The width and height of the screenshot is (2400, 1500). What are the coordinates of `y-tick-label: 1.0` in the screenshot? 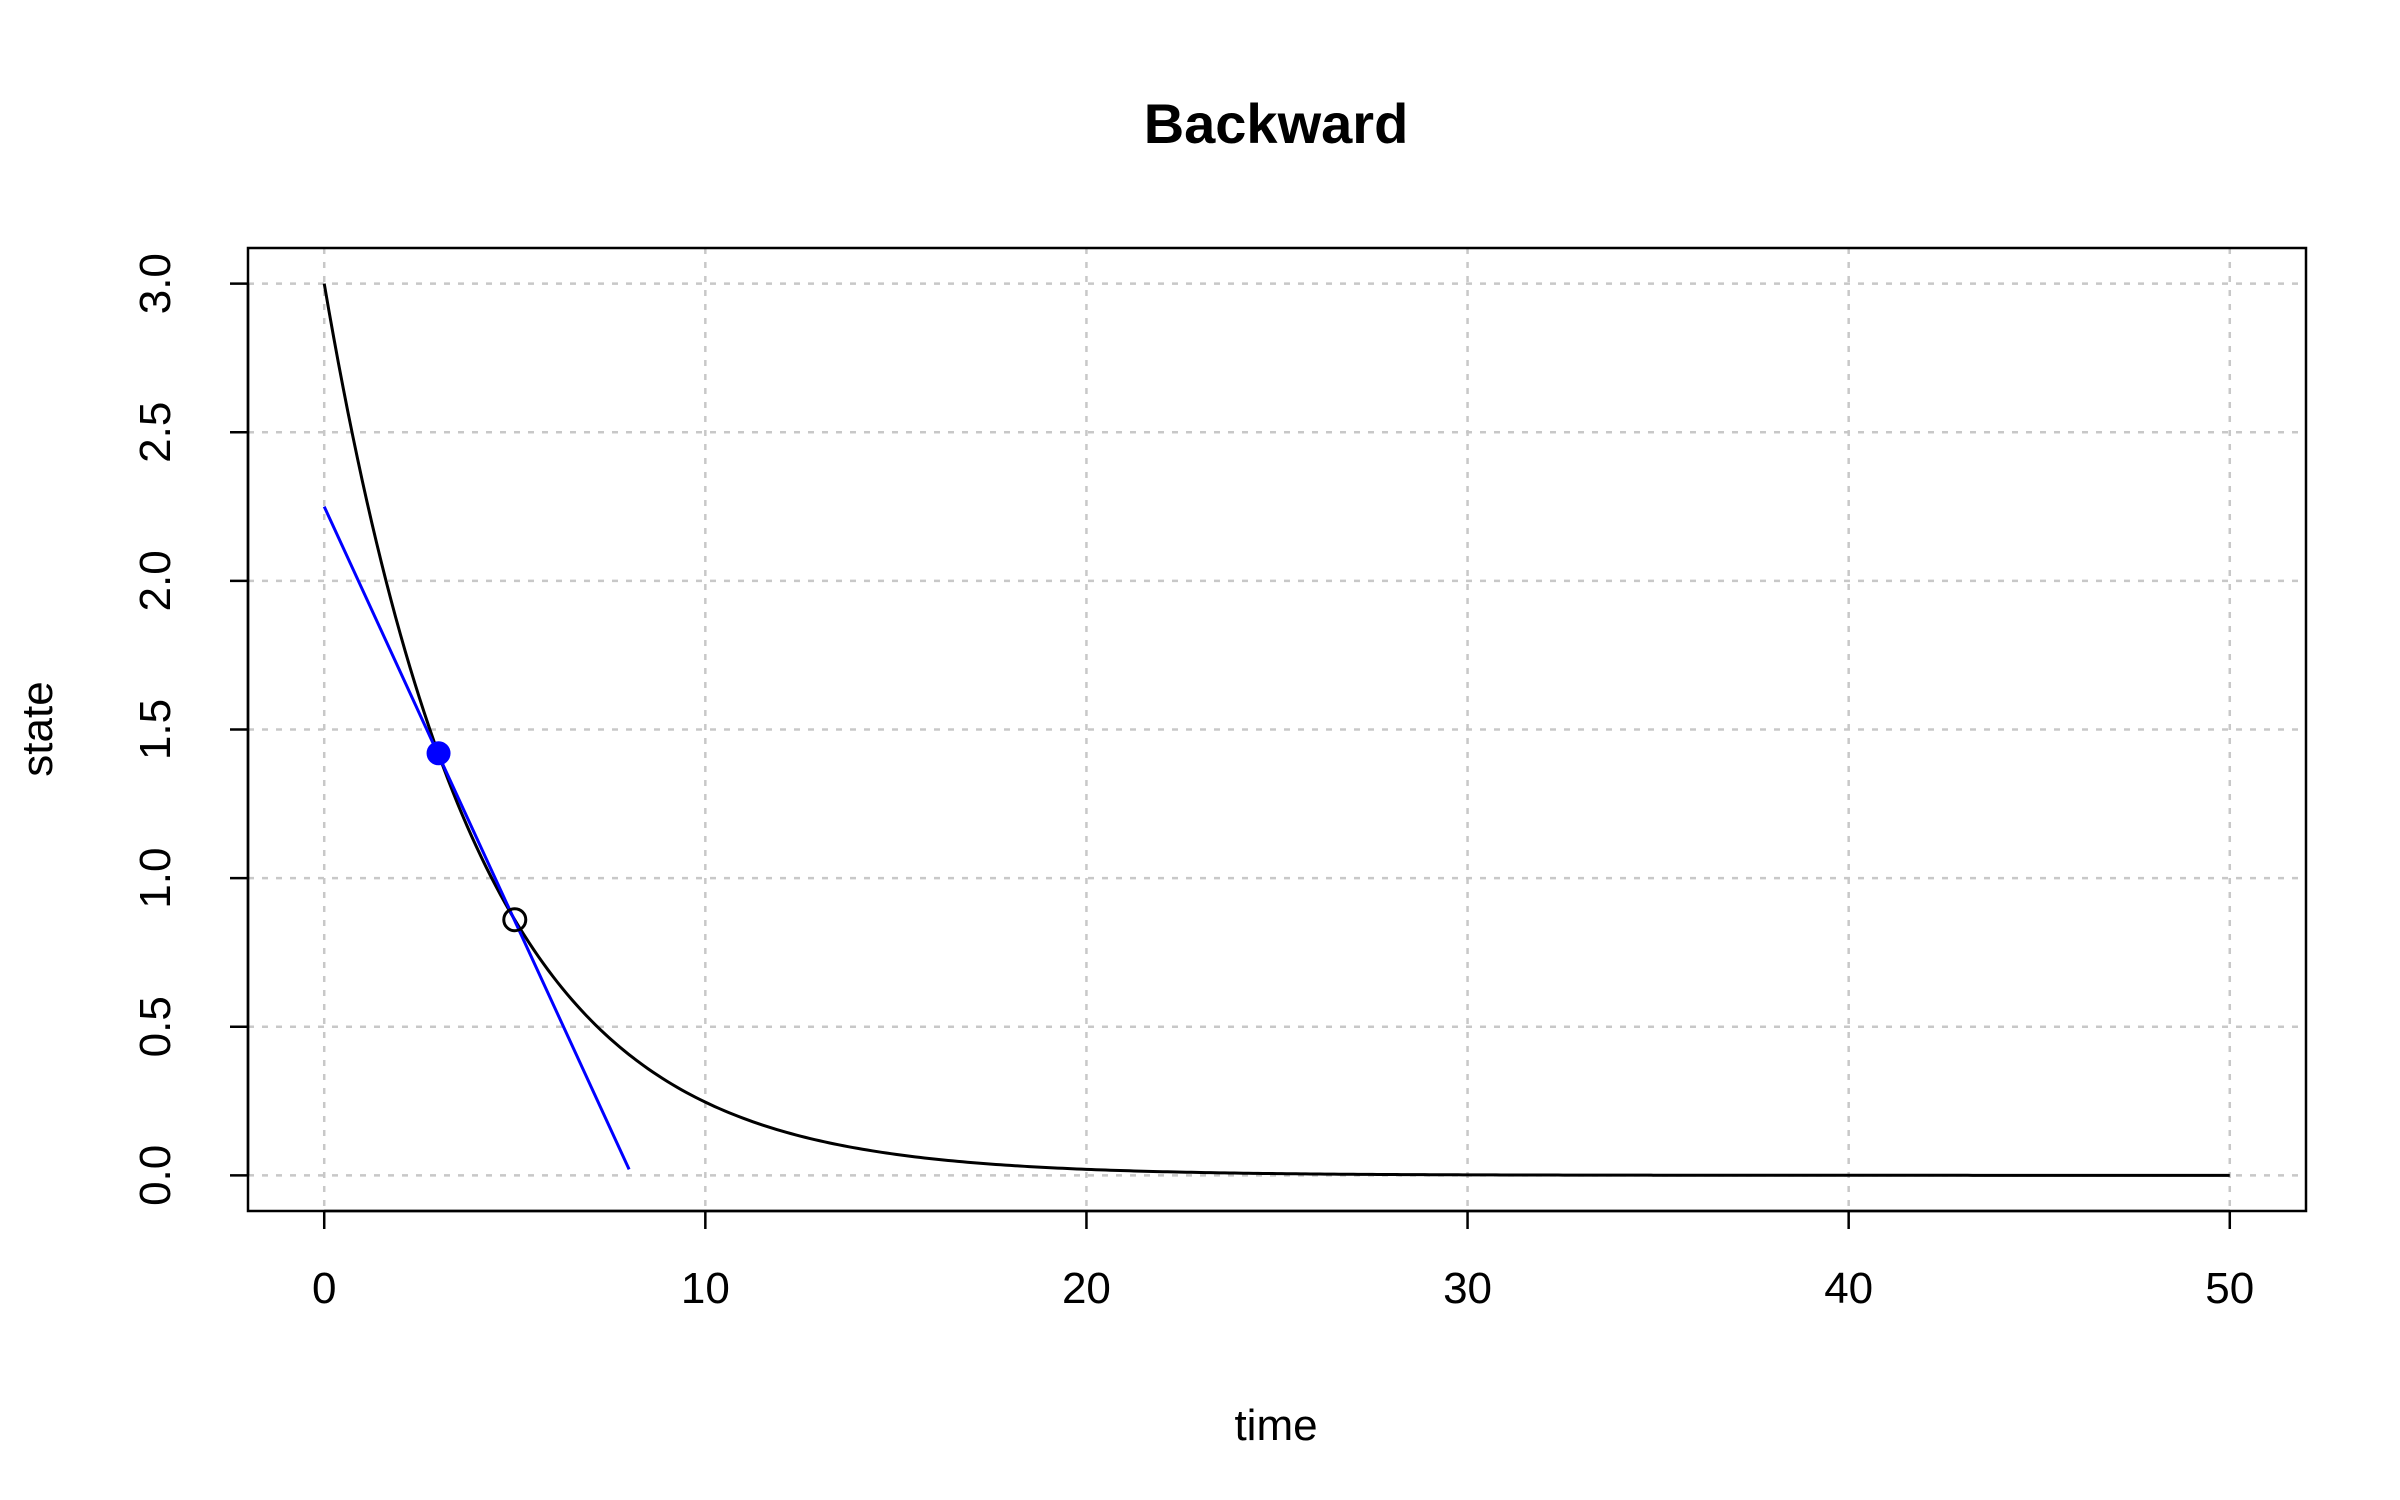 It's located at (155, 878).